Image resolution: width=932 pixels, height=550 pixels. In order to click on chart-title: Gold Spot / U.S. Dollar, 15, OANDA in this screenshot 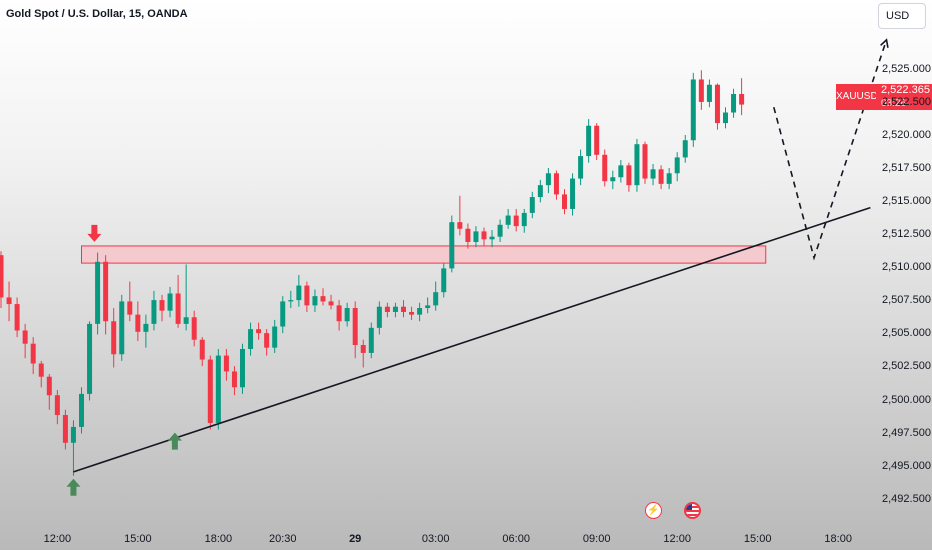, I will do `click(97, 14)`.